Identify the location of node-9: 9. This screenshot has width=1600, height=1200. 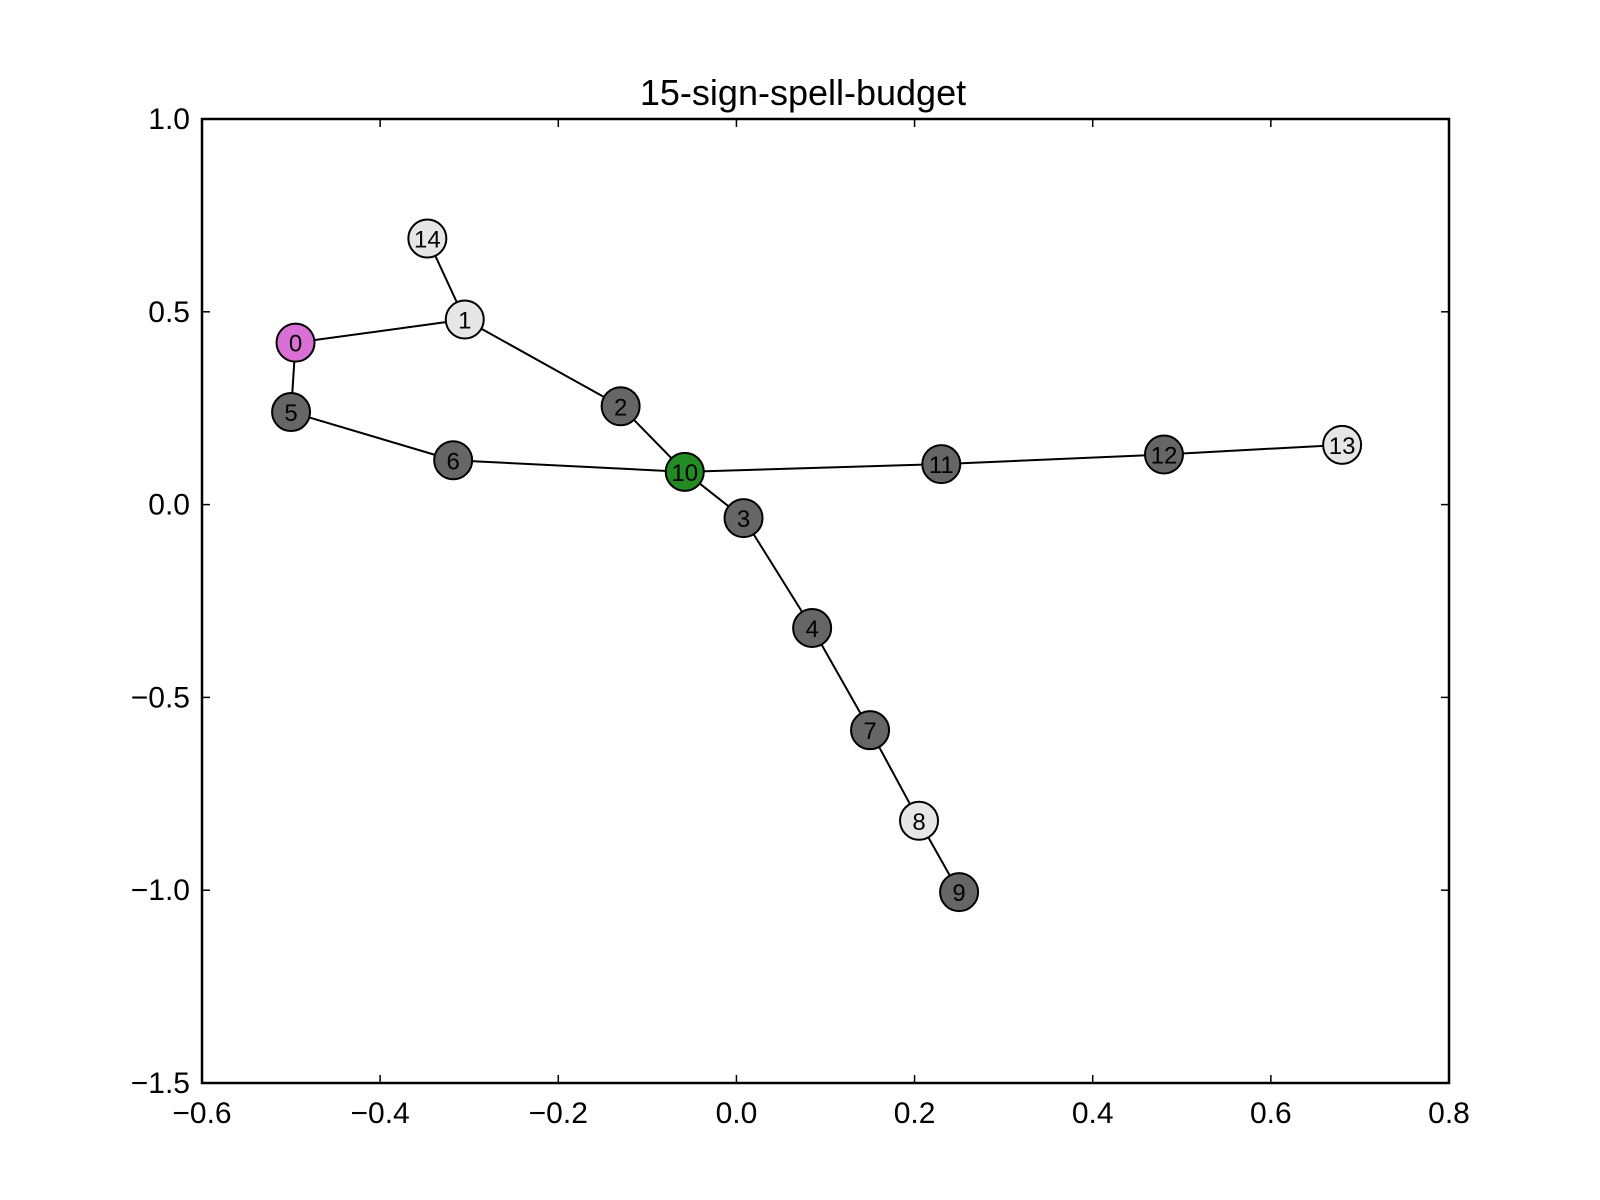
(959, 892).